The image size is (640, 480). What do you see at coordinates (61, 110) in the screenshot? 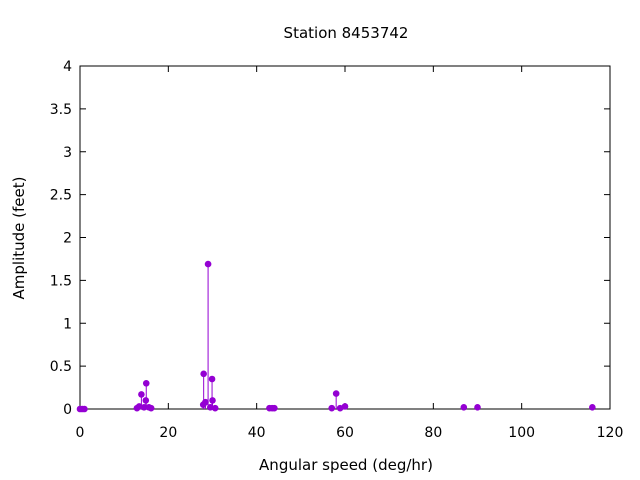
I see `y-tick-label: 3.5` at bounding box center [61, 110].